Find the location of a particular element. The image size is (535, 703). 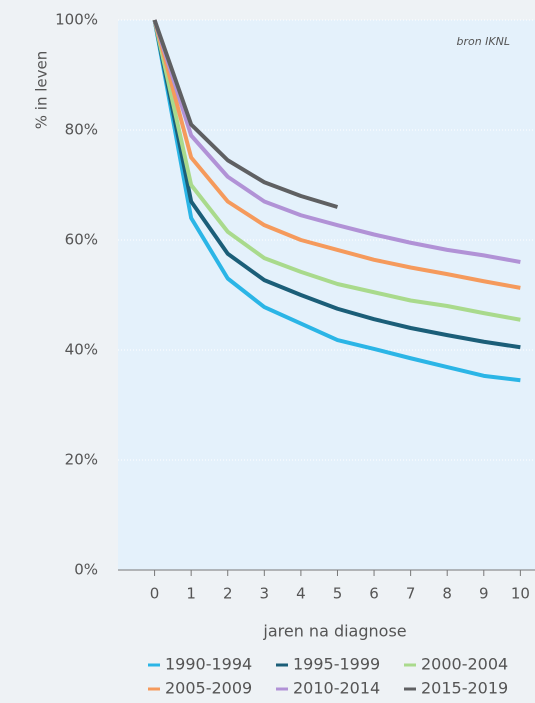

legend-label: 2005-2009 is located at coordinates (208, 688).